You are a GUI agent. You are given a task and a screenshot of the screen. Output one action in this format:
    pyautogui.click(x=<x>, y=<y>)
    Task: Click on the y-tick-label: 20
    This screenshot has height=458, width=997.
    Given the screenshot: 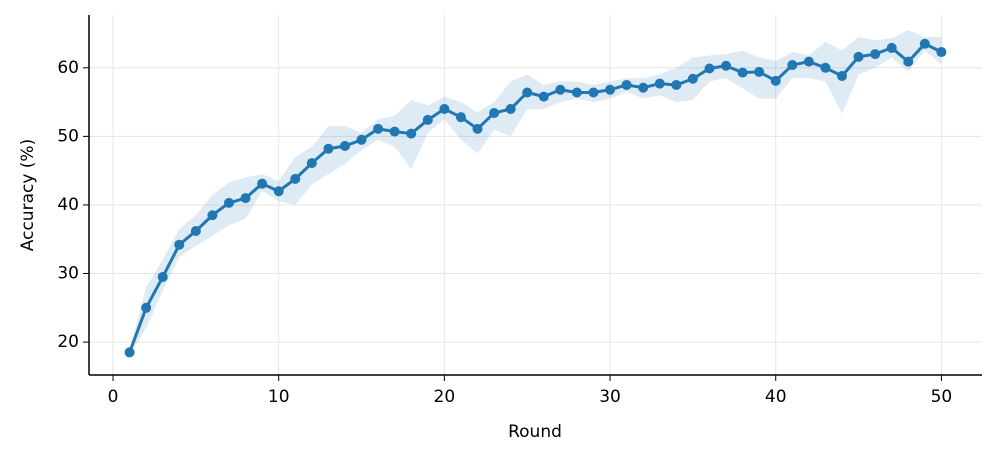 What is the action you would take?
    pyautogui.click(x=68, y=342)
    